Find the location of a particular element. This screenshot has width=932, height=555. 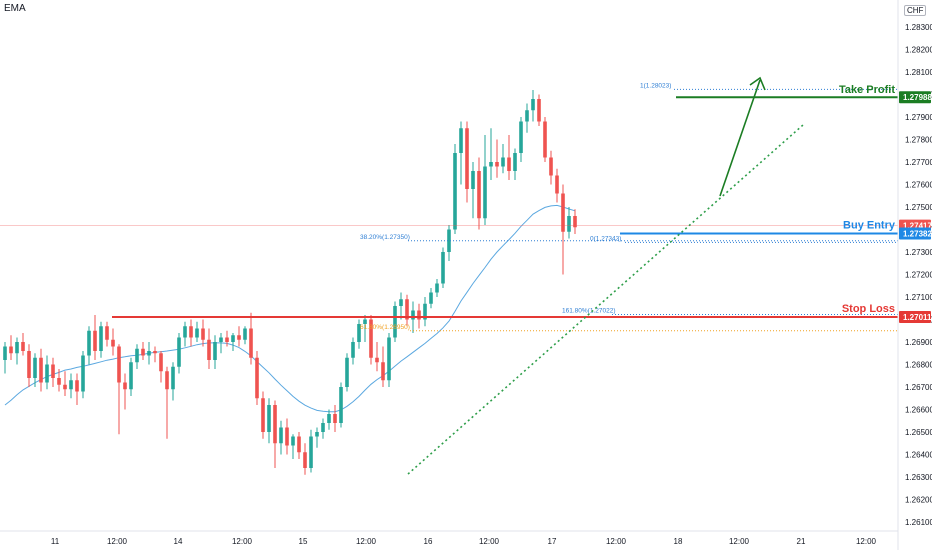

stop-loss-price-badge: 1.27011 is located at coordinates (917, 317).